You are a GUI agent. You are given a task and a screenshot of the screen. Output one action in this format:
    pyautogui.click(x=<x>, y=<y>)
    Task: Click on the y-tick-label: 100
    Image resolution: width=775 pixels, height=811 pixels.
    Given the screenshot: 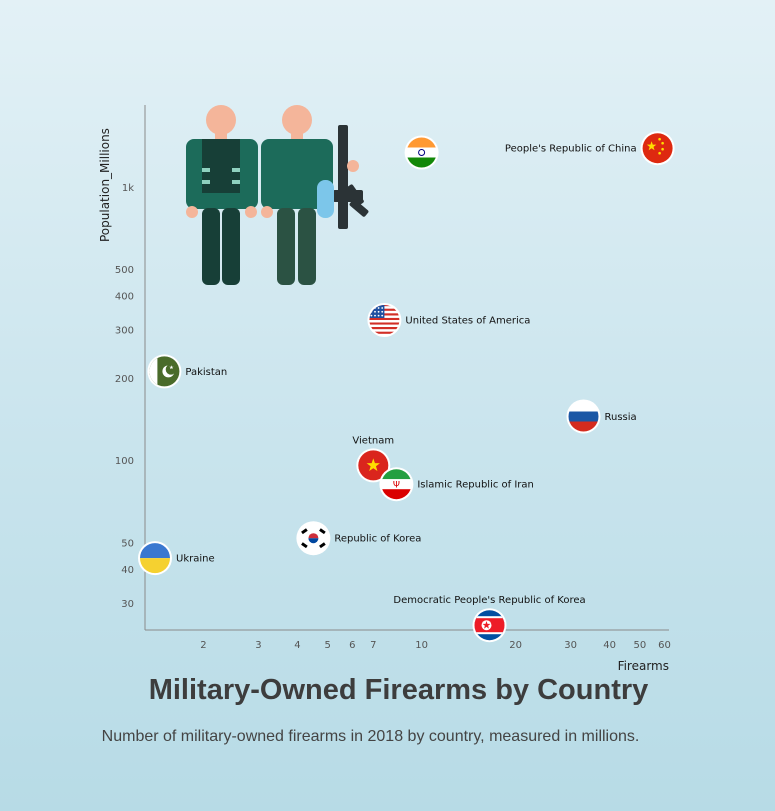 What is the action you would take?
    pyautogui.click(x=124, y=461)
    